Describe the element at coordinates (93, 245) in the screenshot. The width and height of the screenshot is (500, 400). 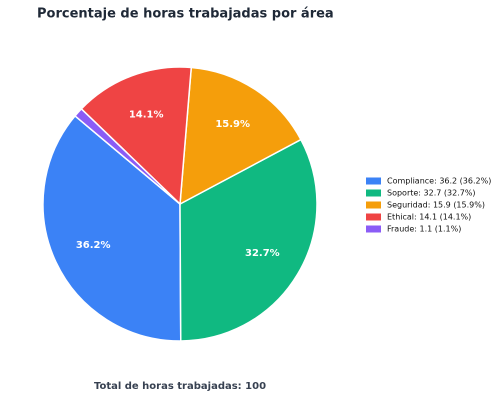
I see `slice-label: 36.2%` at that location.